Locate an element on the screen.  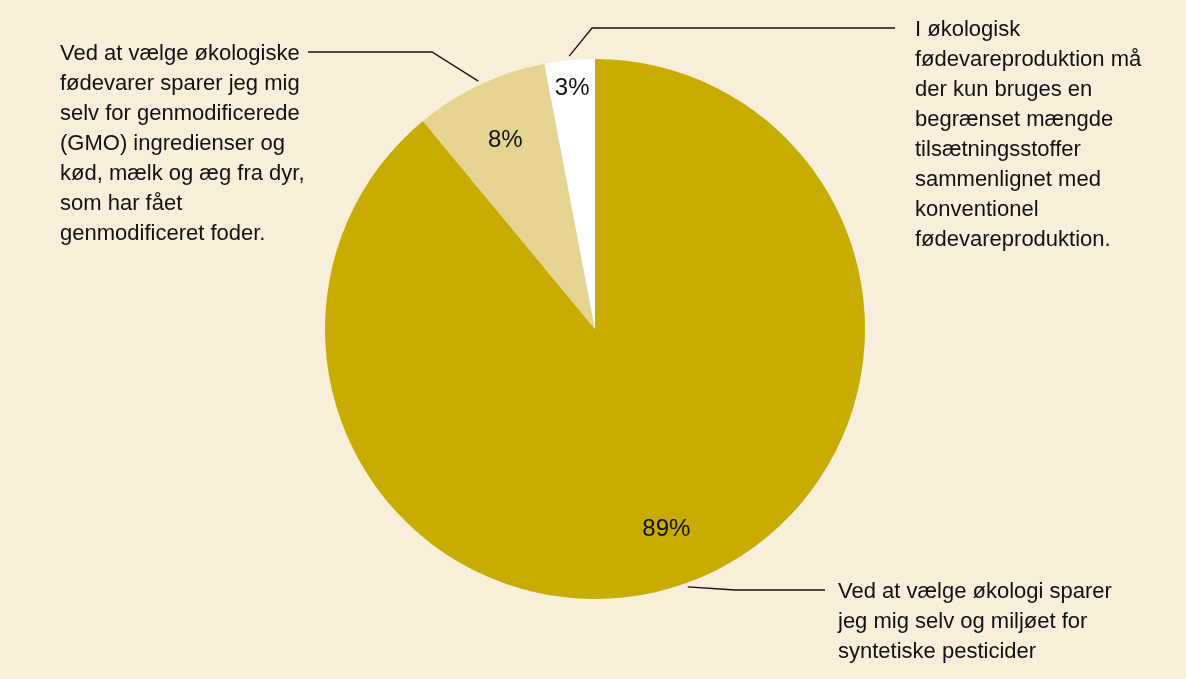
slice-label: I økologisk fødevareproduktion må der kun bruges en begrænset mængde tilsætningsstoffer sammenlignet med konventionel fødevareproduktion. is located at coordinates (1028, 133).